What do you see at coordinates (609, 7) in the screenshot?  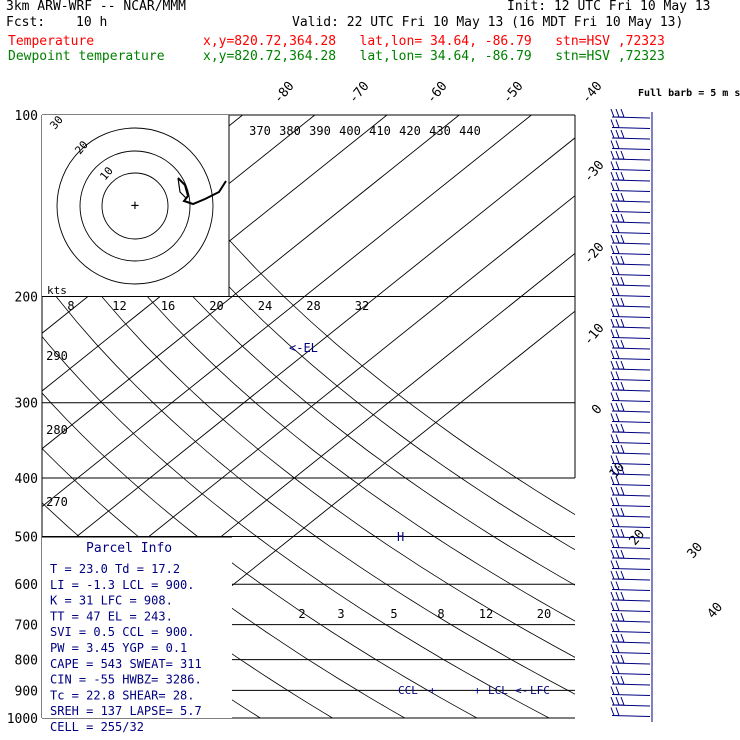 I see `init-time: Init: 12 UTC Fri 10 May 13` at bounding box center [609, 7].